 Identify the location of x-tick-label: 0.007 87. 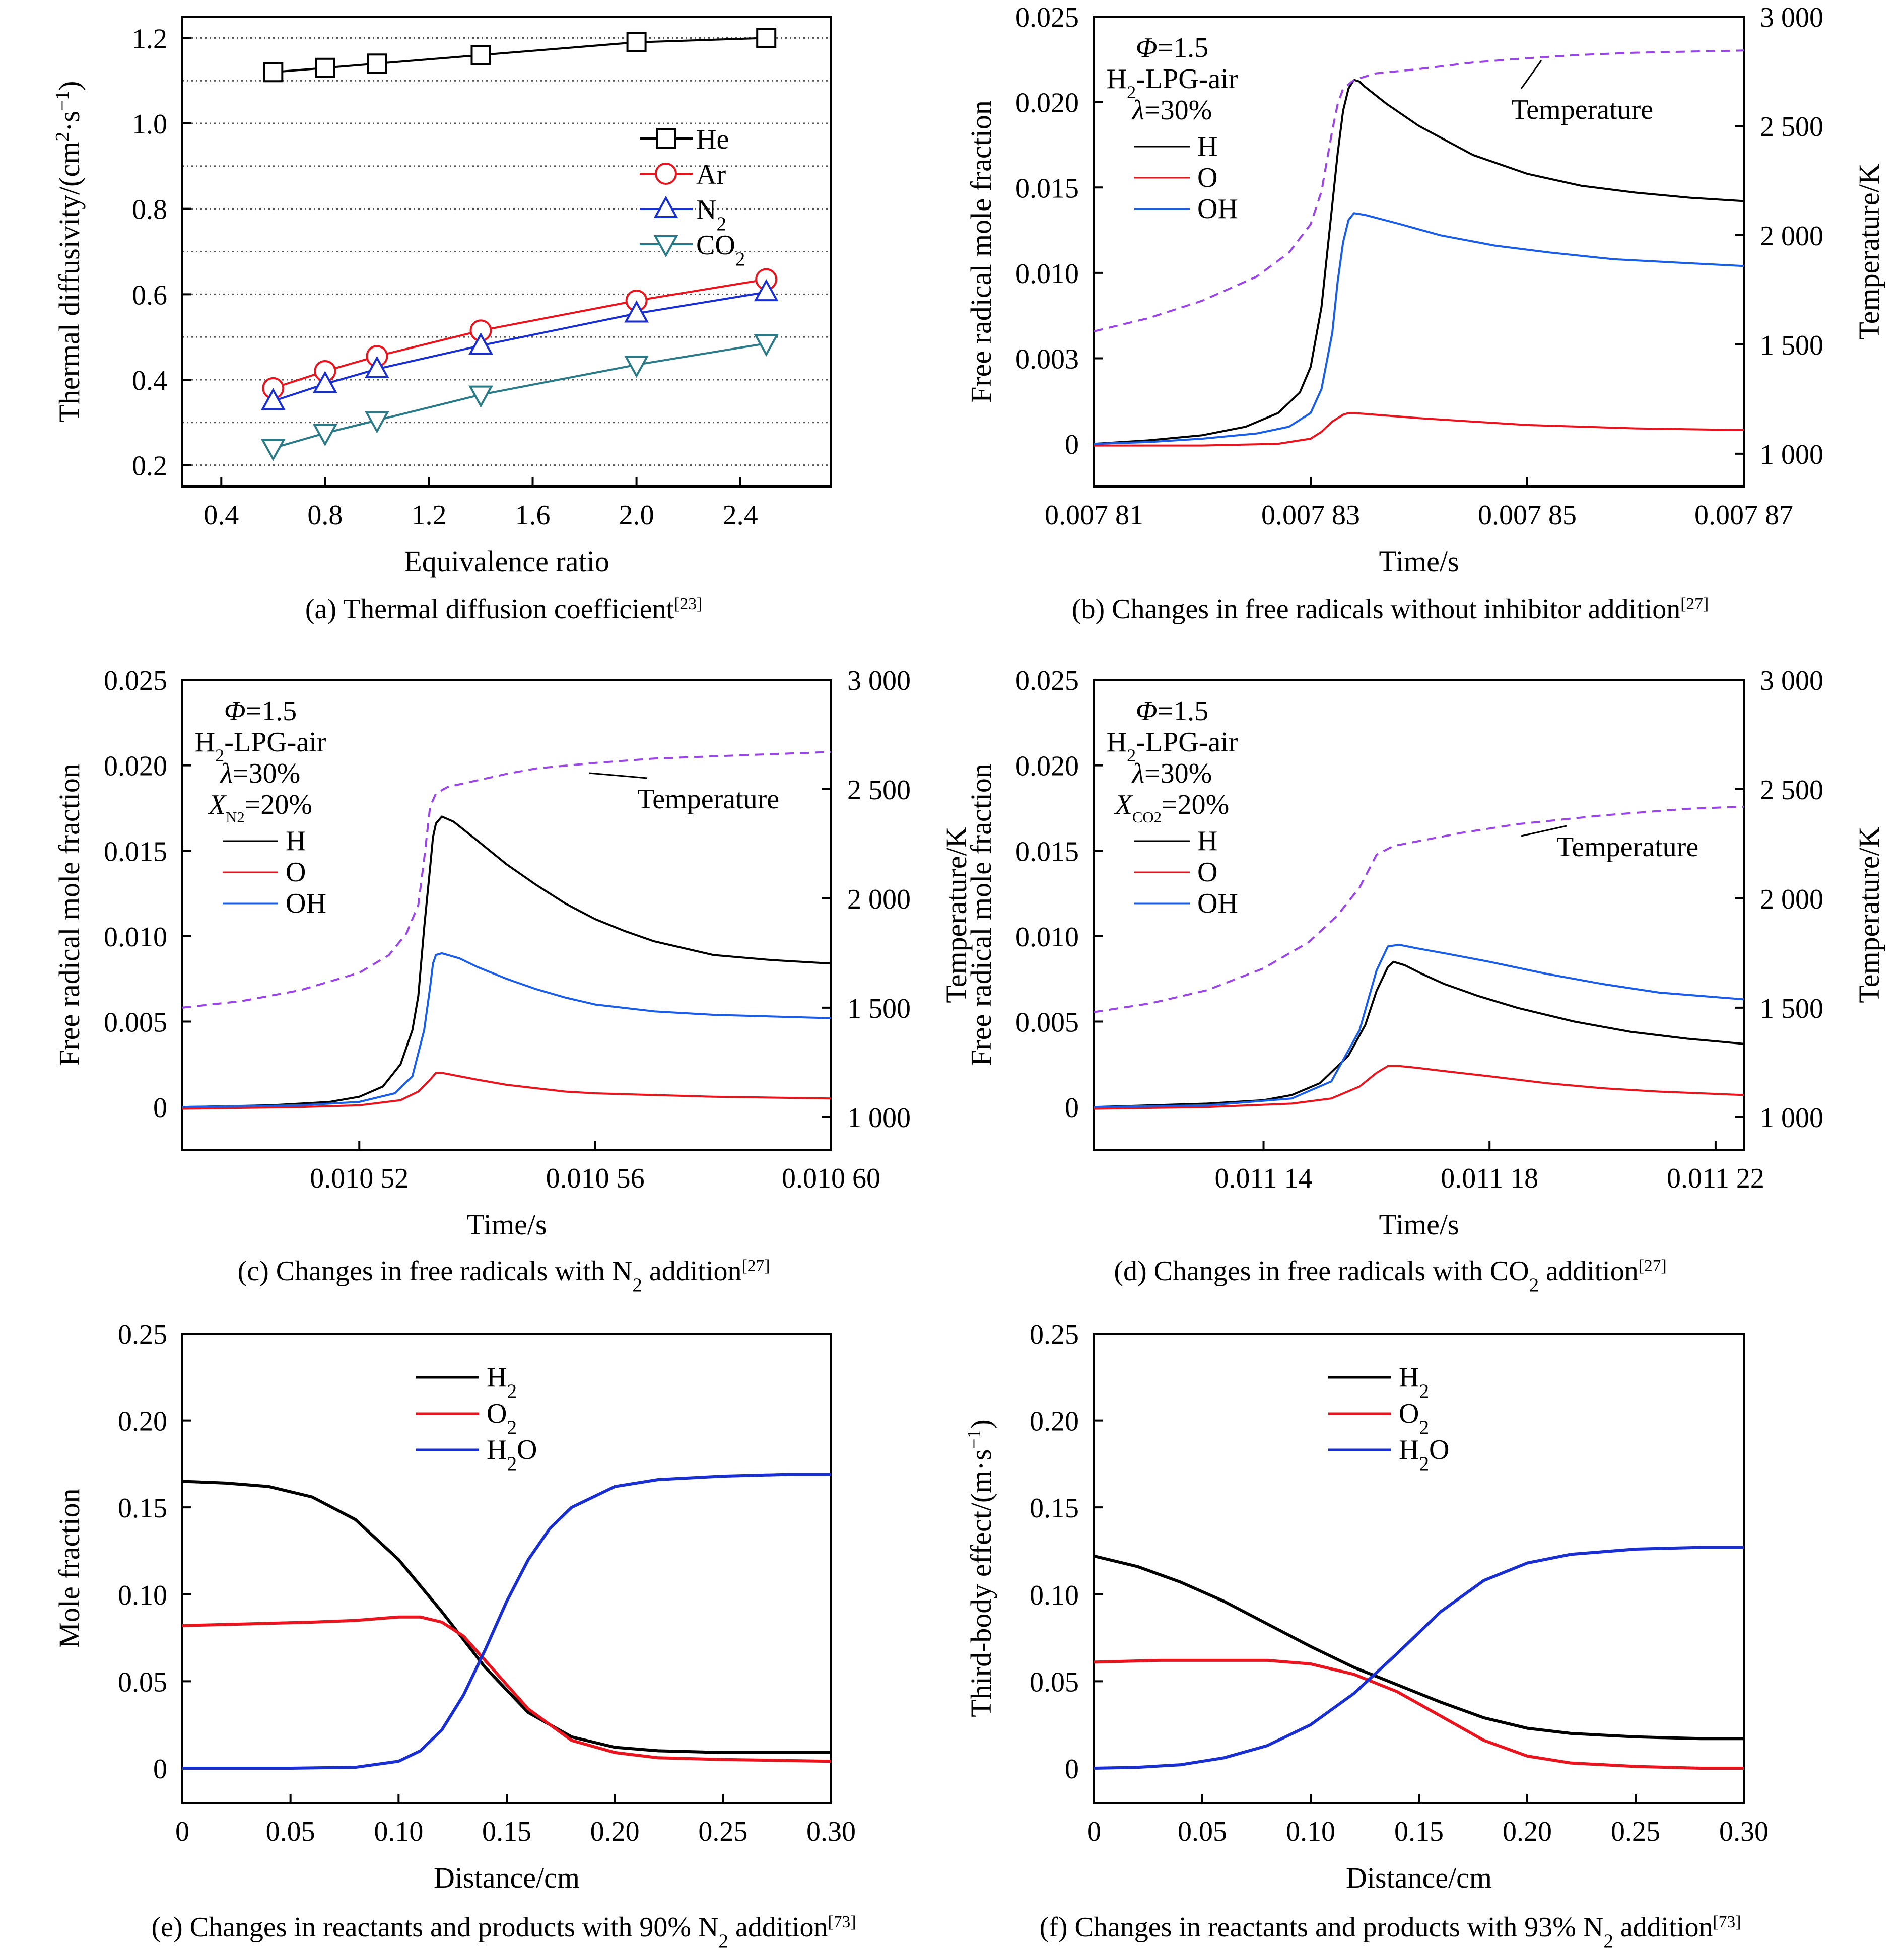
(1743, 515).